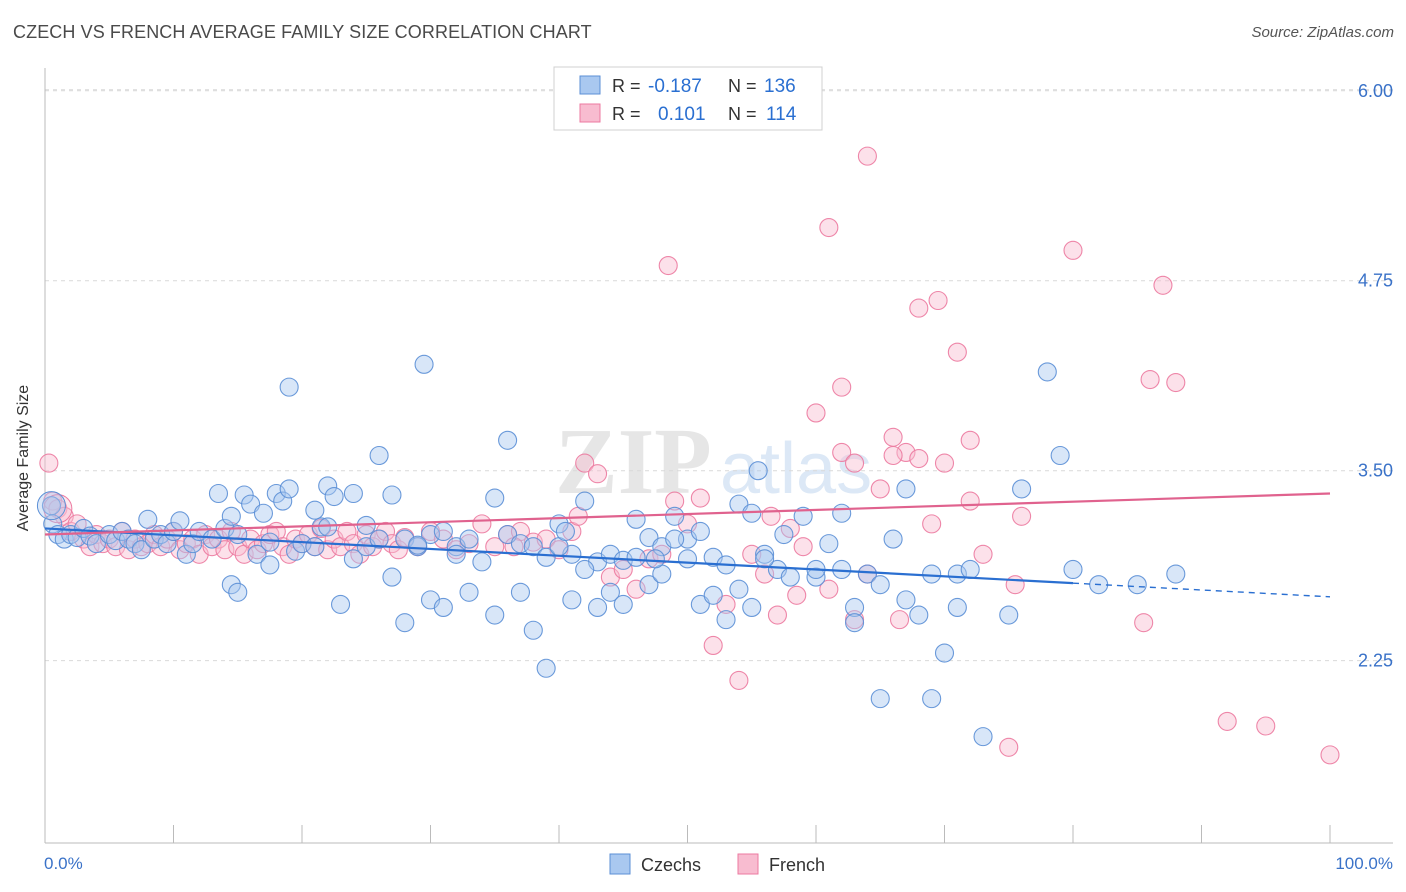 The image size is (1406, 892). What do you see at coordinates (590, 113) in the screenshot?
I see `legend-swatch-french` at bounding box center [590, 113].